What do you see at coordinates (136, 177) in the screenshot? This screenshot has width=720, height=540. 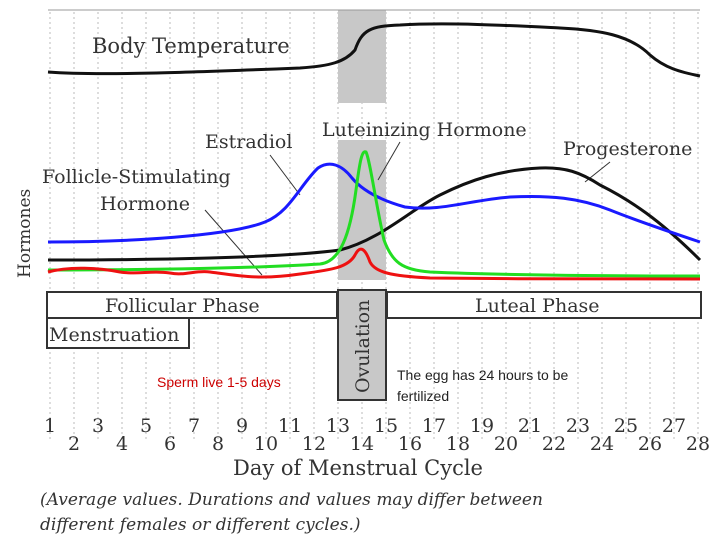 I see `fsh-label-line1: Follicle-Stimulating` at bounding box center [136, 177].